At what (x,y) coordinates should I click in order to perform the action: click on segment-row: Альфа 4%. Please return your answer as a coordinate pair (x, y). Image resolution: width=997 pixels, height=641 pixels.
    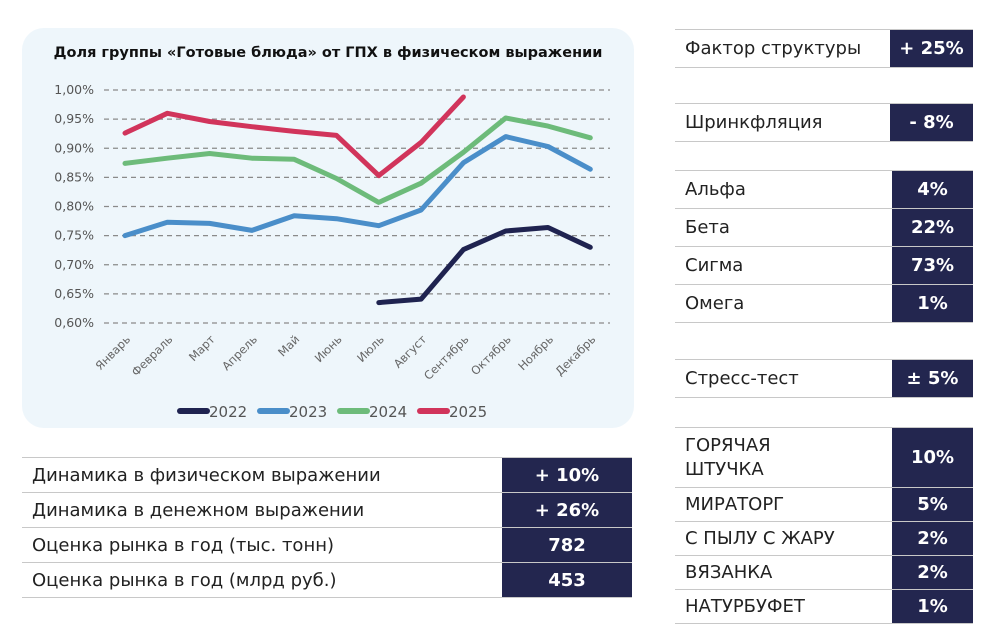
    Looking at the image, I should click on (824, 190).